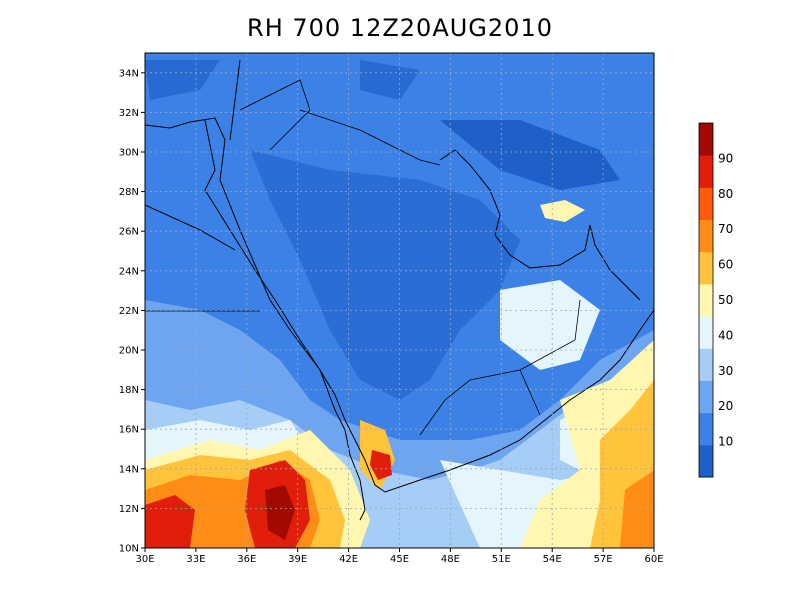  What do you see at coordinates (297, 559) in the screenshot?
I see `lon-tick-label: 39E` at bounding box center [297, 559].